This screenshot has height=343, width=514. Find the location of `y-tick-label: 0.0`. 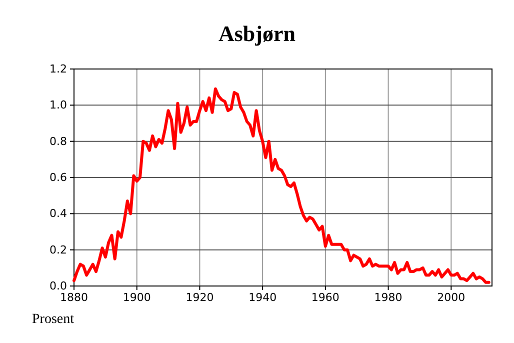

y-tick-label: 0.0 is located at coordinates (58, 286).